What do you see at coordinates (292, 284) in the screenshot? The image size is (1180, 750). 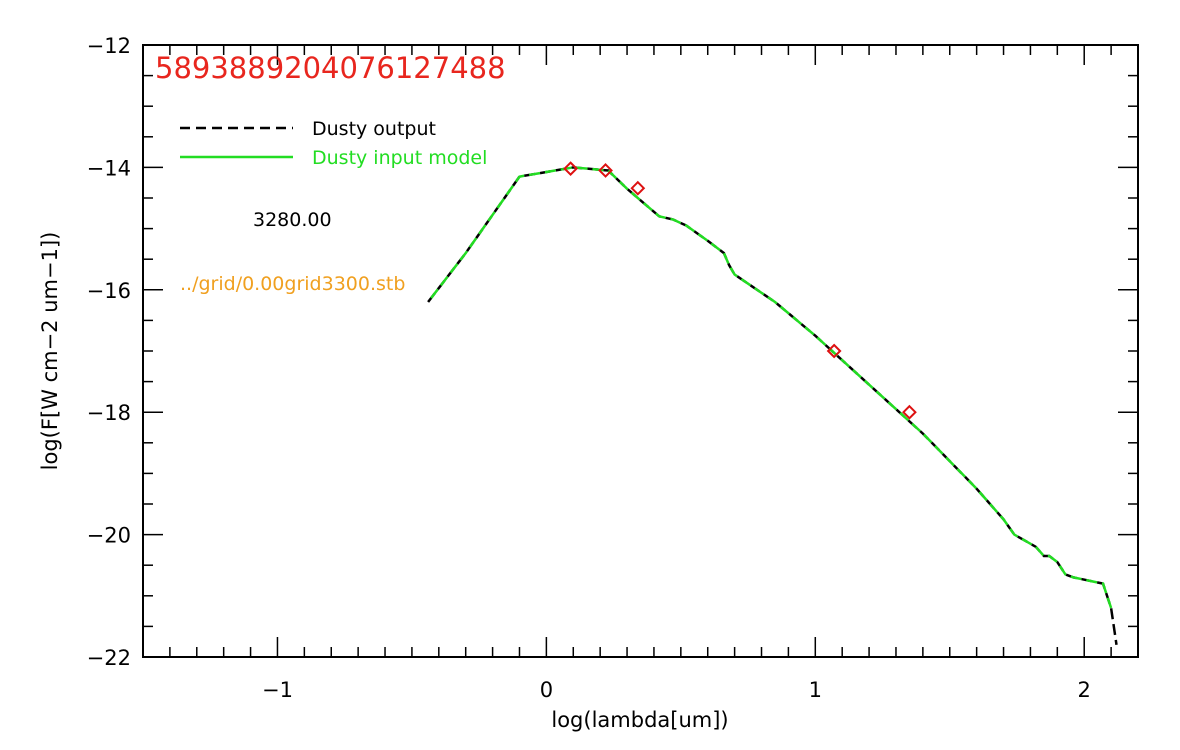 I see `grid-file-annotation: ../grid/0.00grid3300.stb` at bounding box center [292, 284].